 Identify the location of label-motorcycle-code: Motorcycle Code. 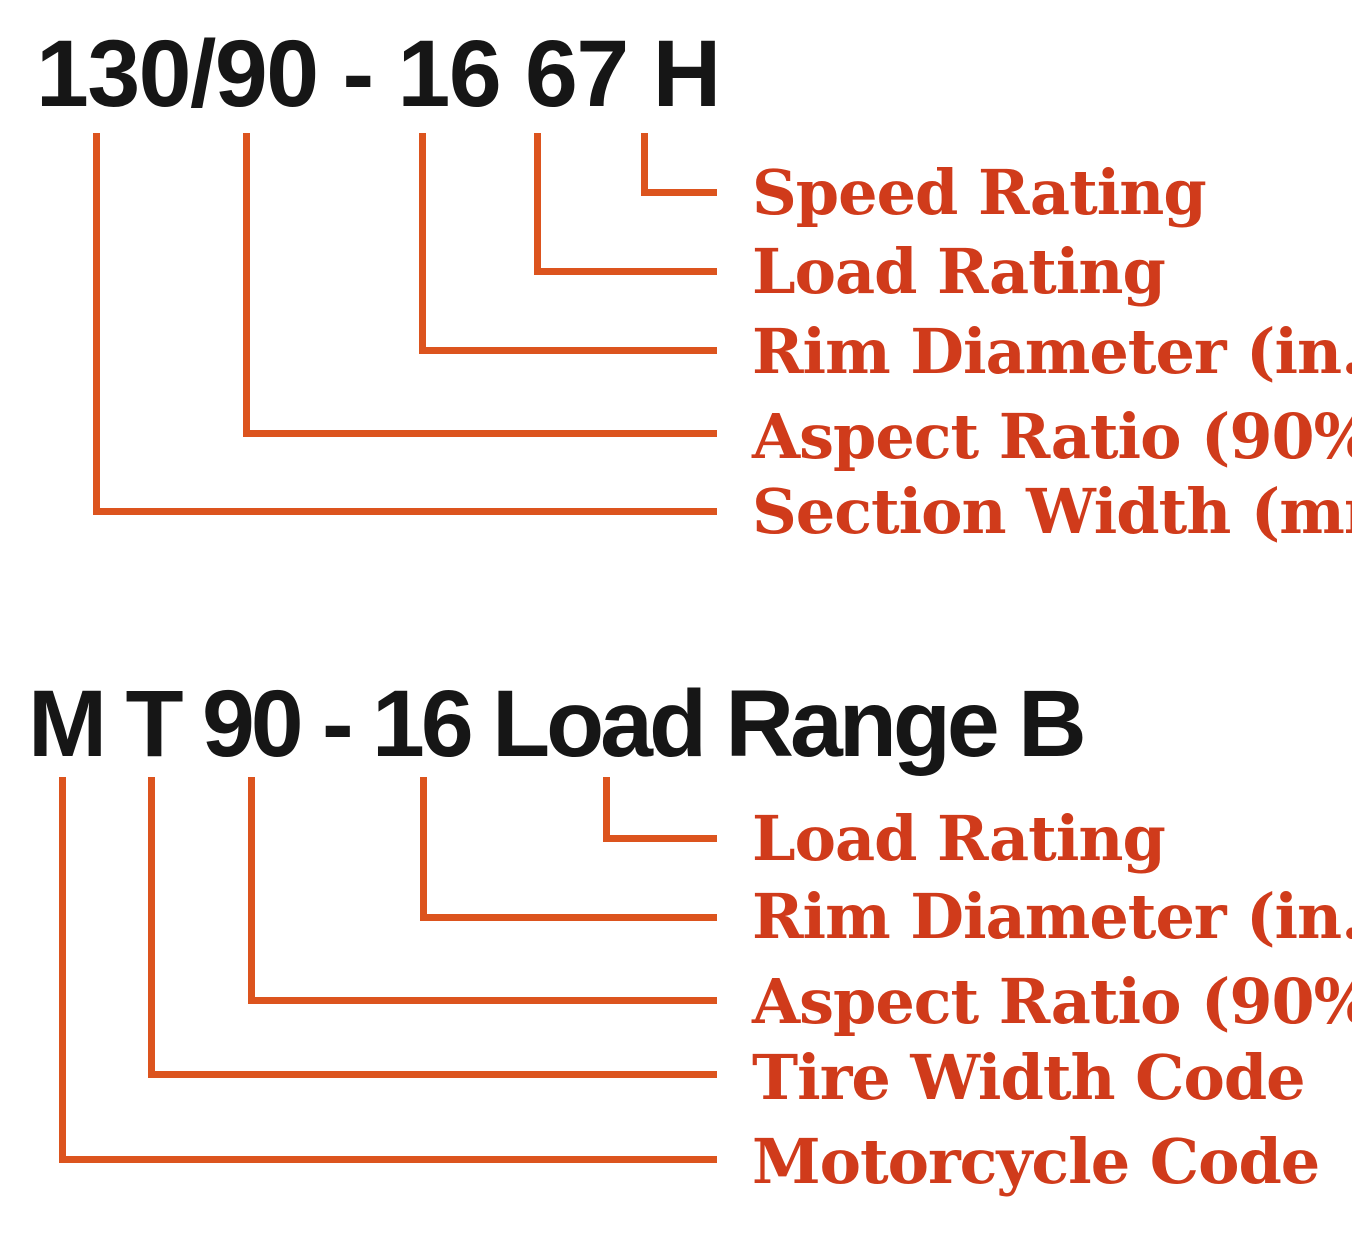
(1036, 1161).